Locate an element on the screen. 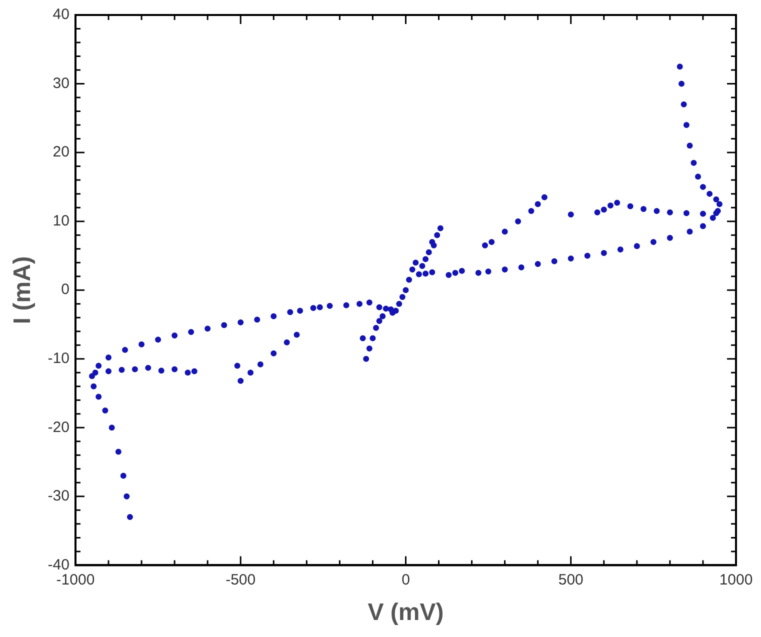 The height and width of the screenshot is (637, 761). y-tick-label: 40 is located at coordinates (61, 15).